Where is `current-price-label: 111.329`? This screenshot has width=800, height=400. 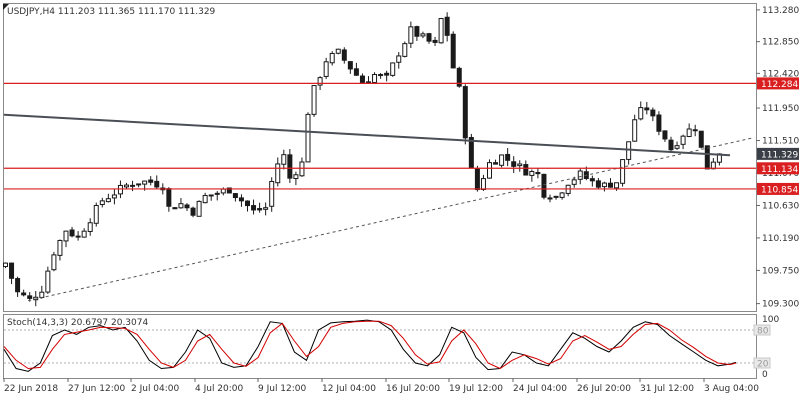
current-price-label: 111.329 is located at coordinates (779, 155).